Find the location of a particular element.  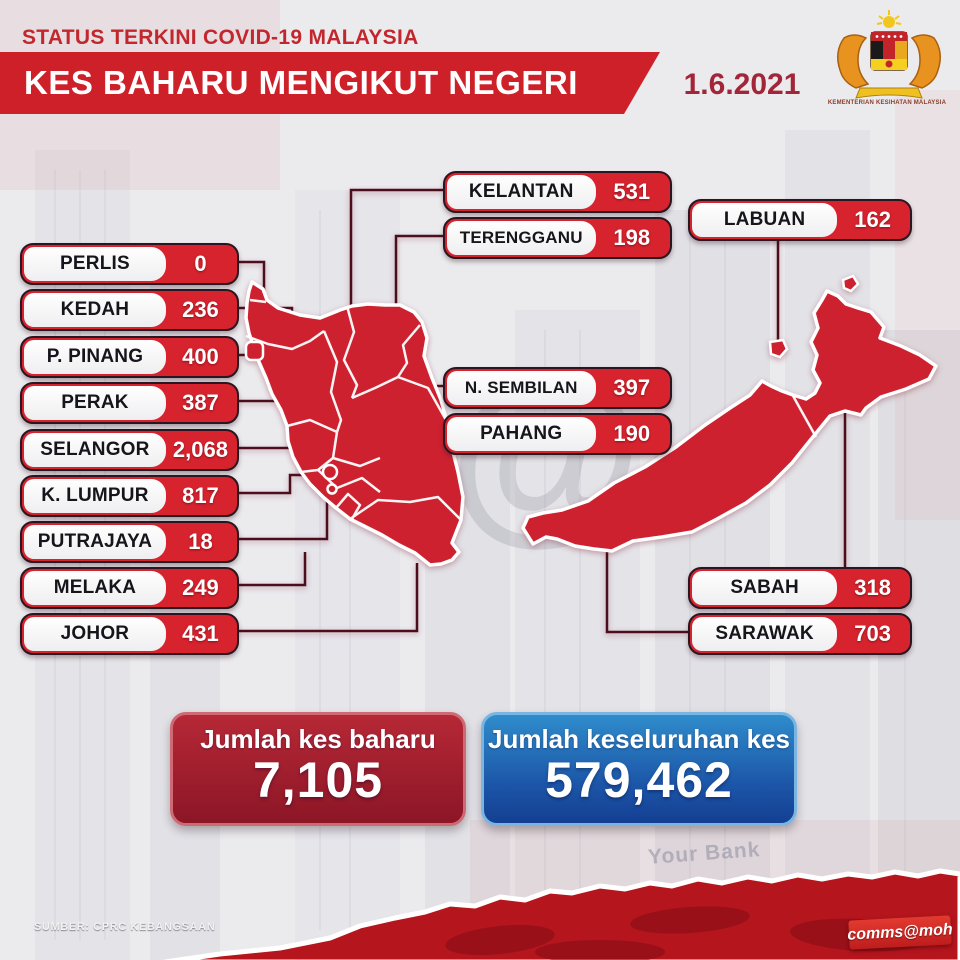

state-name-box: PERAK is located at coordinates (95, 403).